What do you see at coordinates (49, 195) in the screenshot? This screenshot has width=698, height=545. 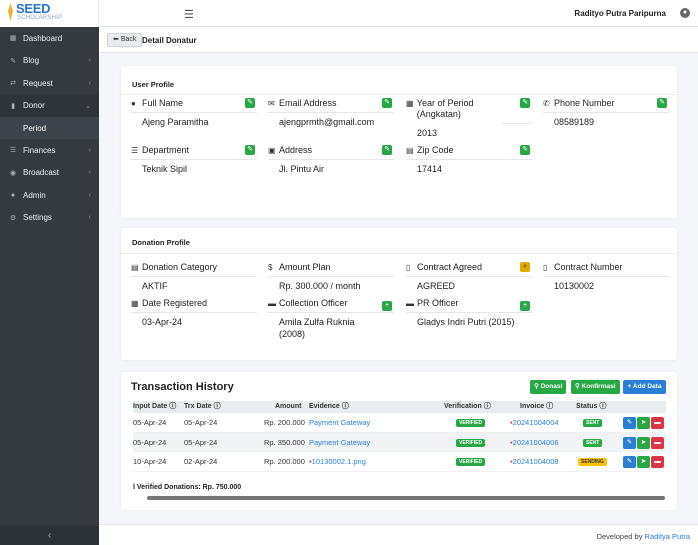 I see `sidebar-item-admin: ● Admin ‹` at bounding box center [49, 195].